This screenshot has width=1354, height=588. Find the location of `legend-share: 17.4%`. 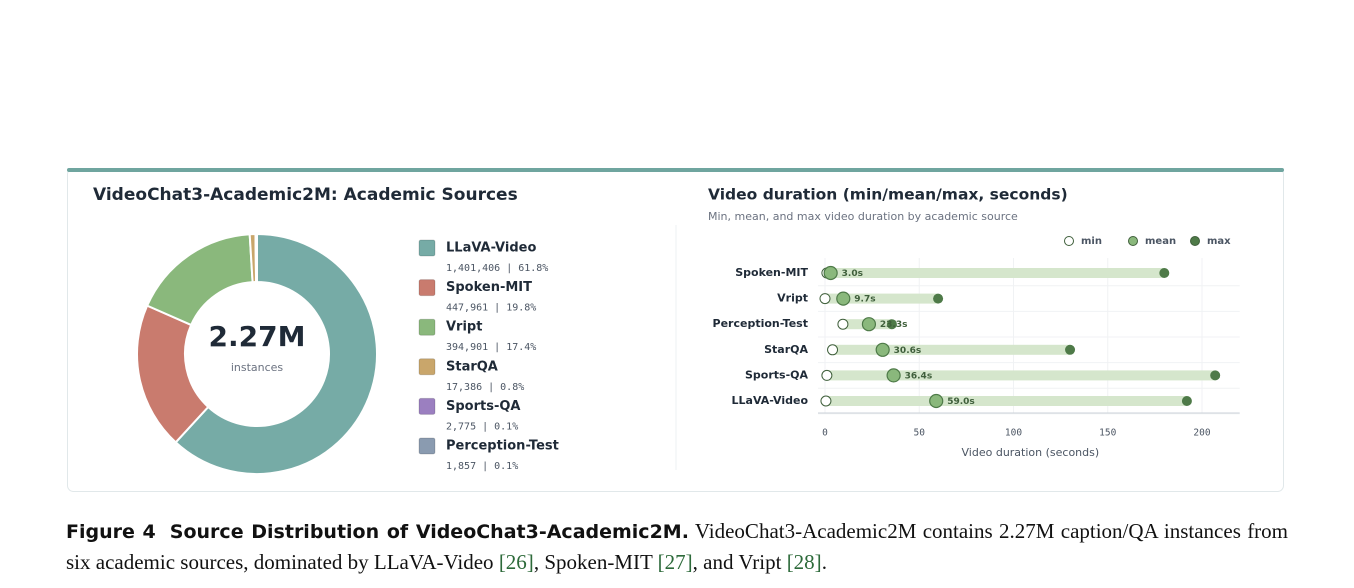

legend-share: 17.4% is located at coordinates (521, 347).